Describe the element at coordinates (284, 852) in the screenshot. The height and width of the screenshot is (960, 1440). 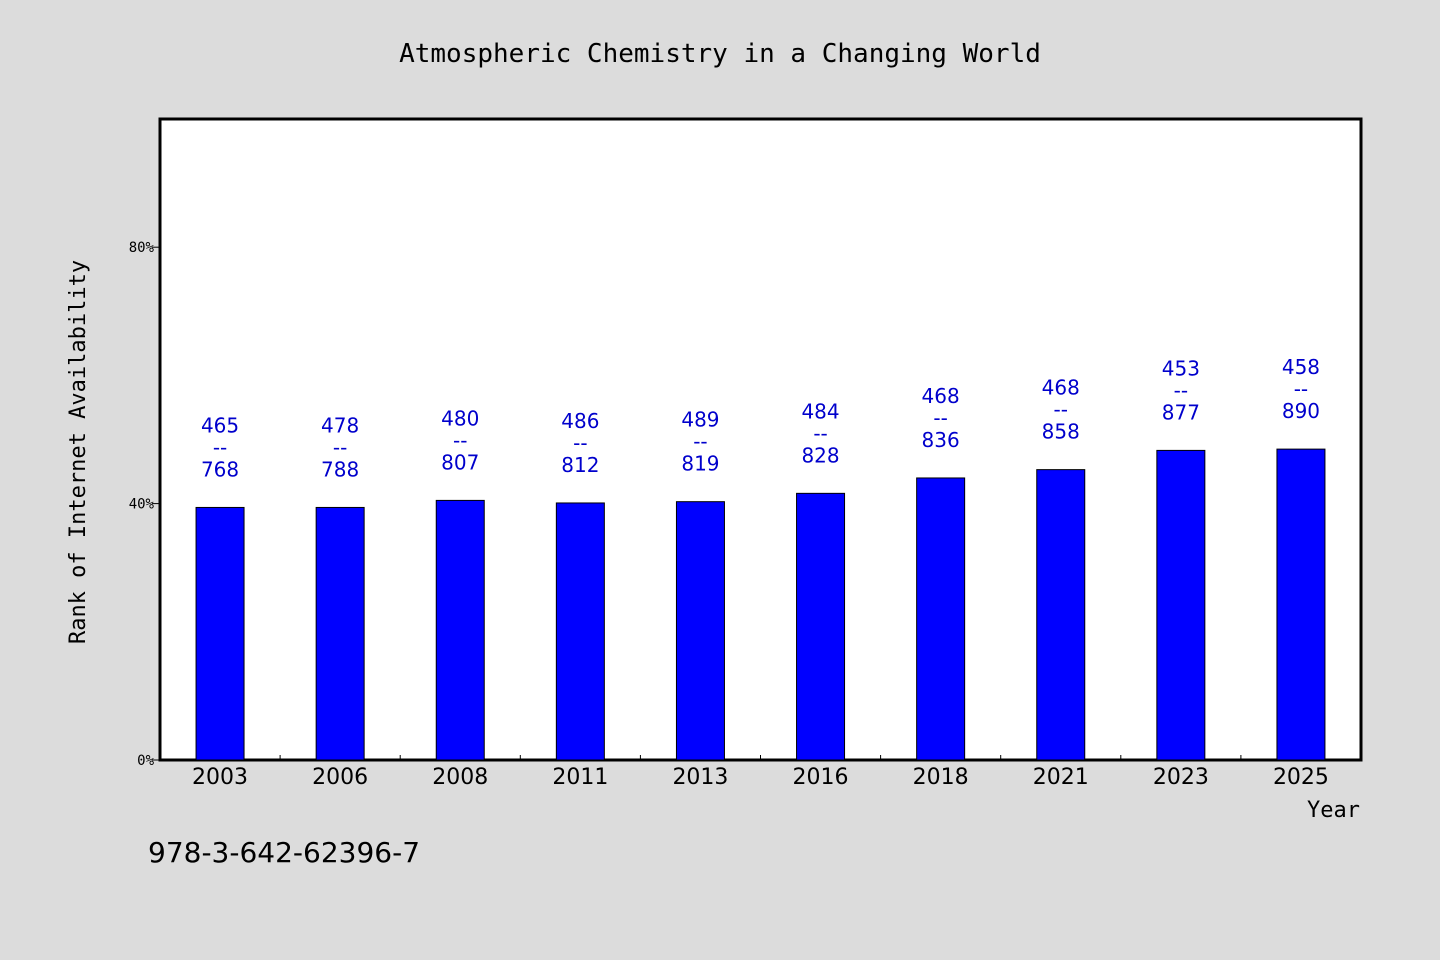
I see `footer-isbn: 978-3-642-62396-7` at that location.